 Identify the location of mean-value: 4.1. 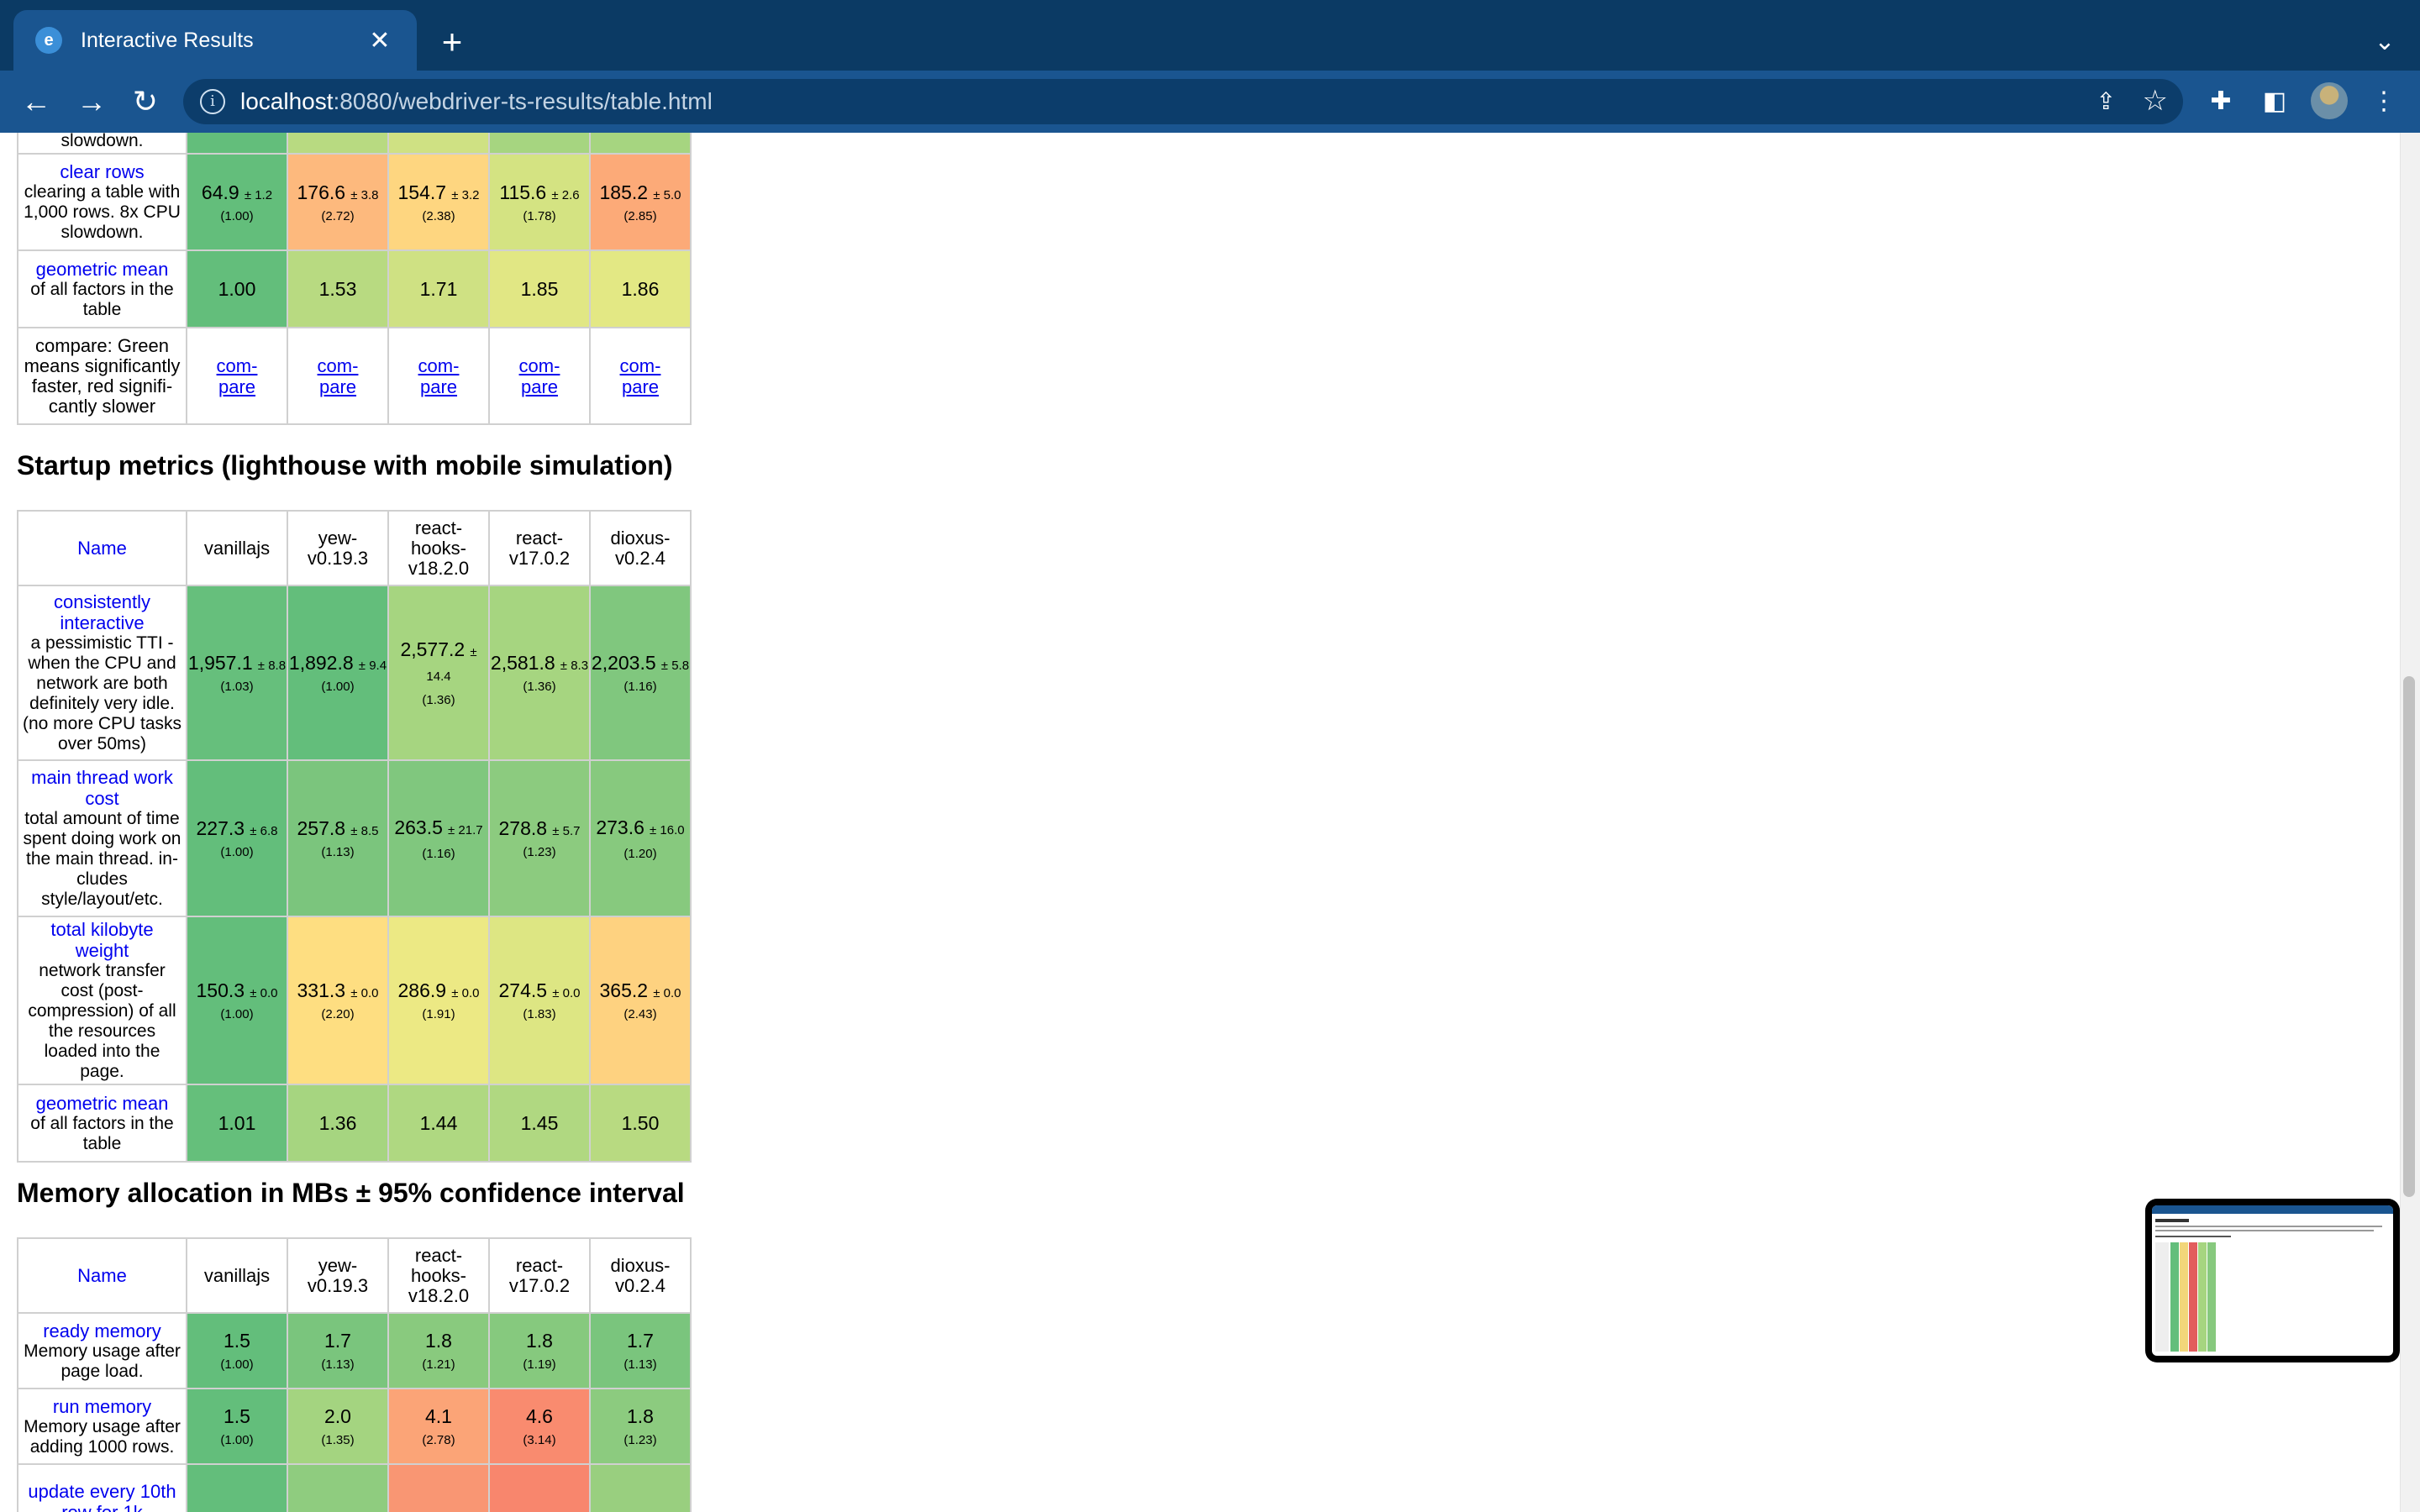
(438, 1416).